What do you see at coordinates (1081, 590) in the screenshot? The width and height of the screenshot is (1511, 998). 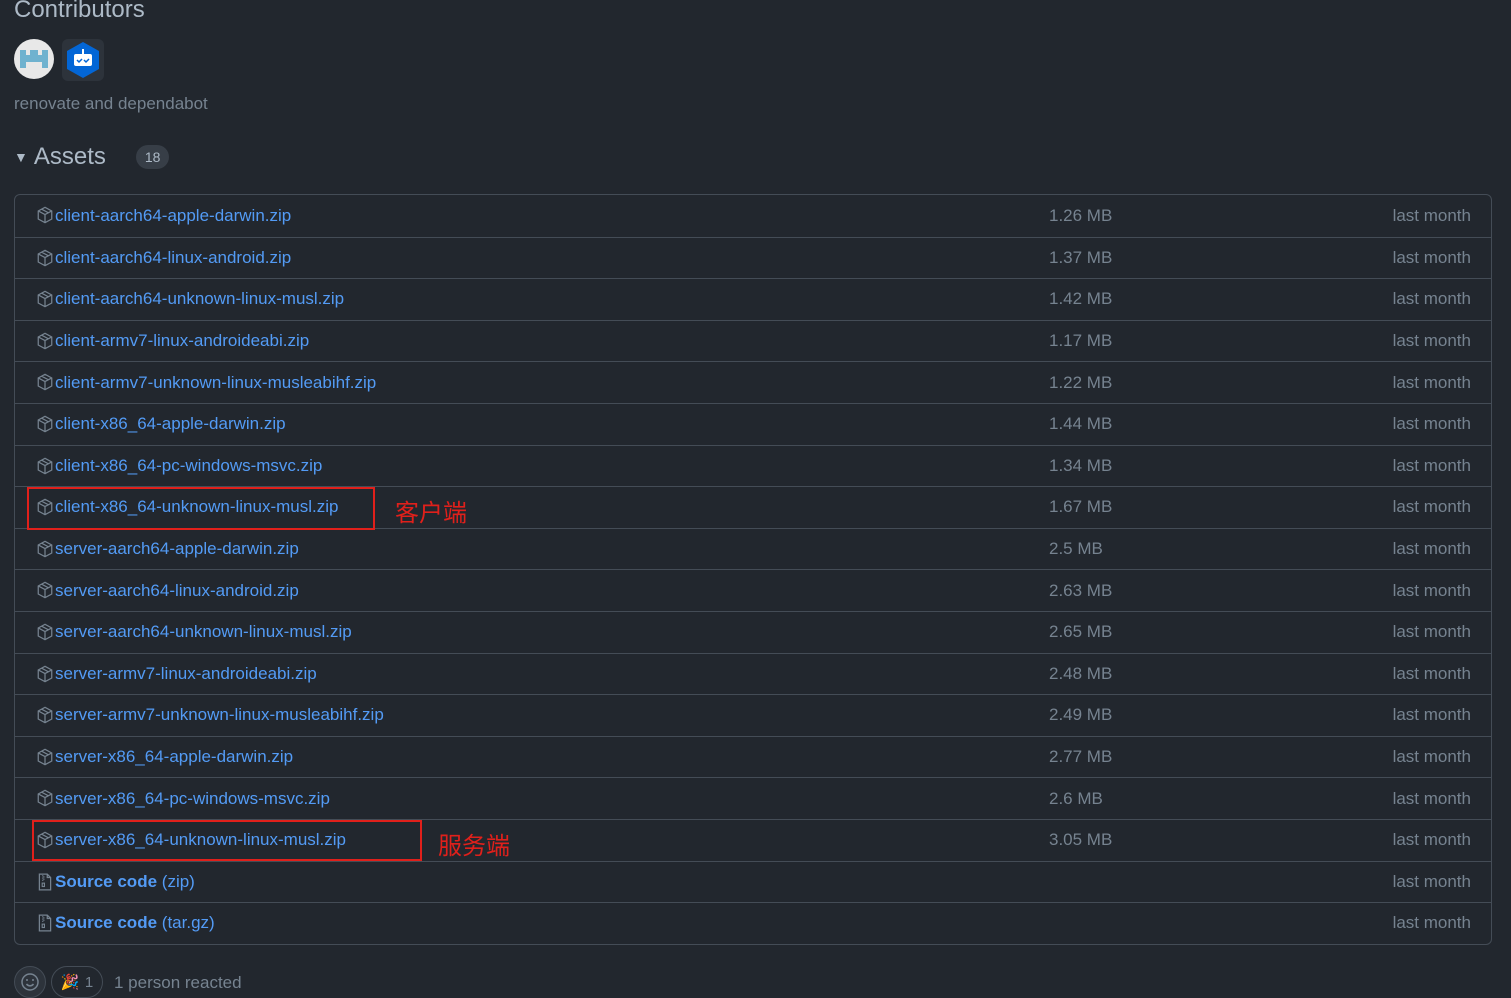 I see `asset-size: 2.63 MB` at bounding box center [1081, 590].